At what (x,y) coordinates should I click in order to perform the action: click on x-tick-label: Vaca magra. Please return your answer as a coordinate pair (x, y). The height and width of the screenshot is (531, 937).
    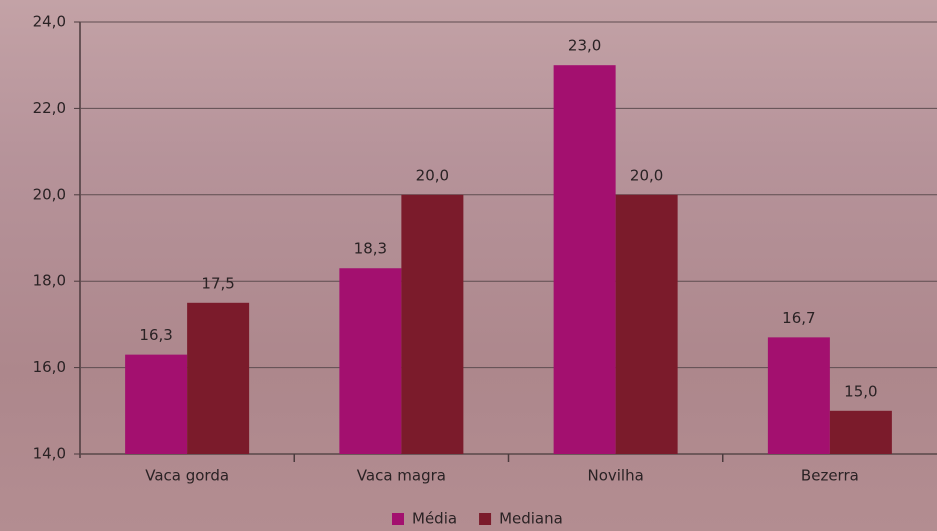
    Looking at the image, I should click on (401, 476).